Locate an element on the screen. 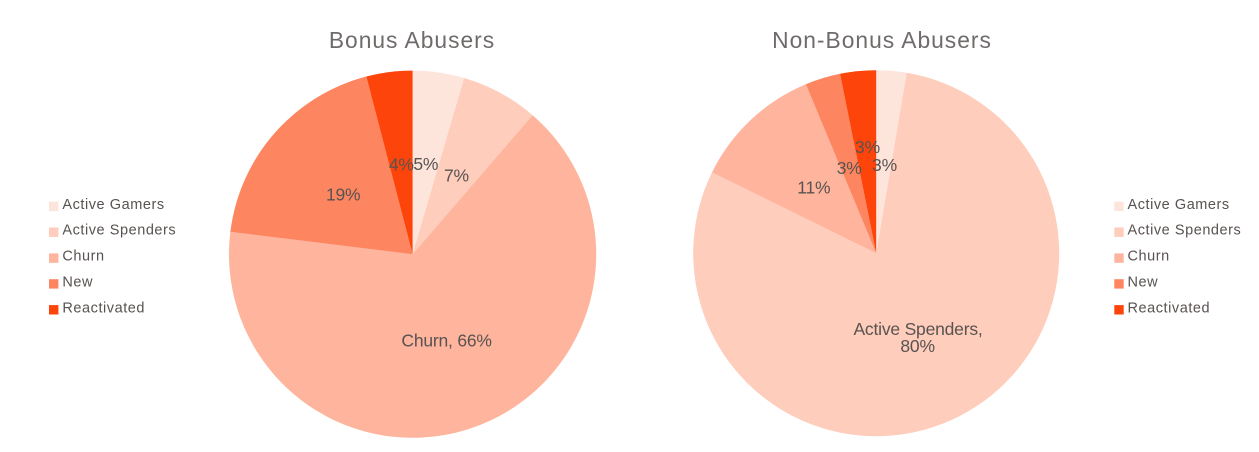  svg-text: 80% is located at coordinates (917, 346).